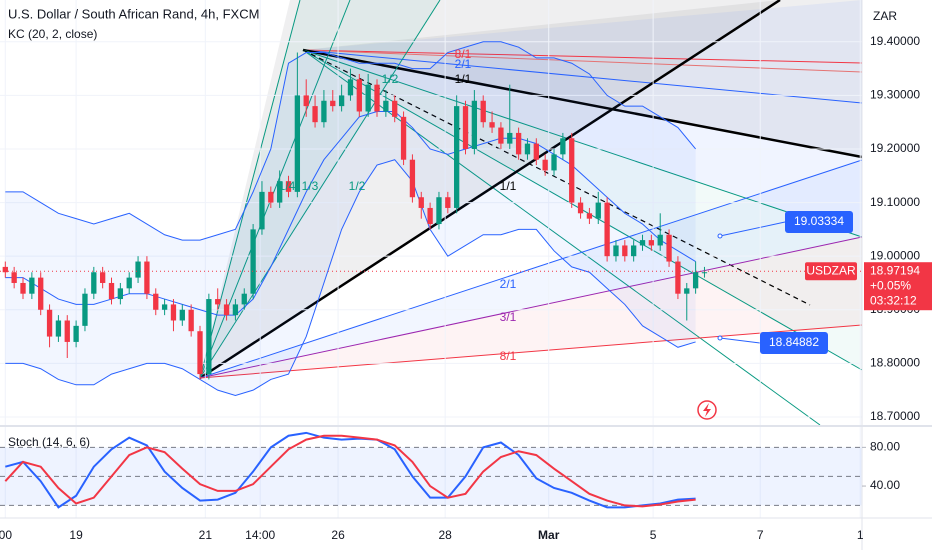 This screenshot has height=550, width=932. I want to click on y-tick-label: 18.70000, so click(895, 416).